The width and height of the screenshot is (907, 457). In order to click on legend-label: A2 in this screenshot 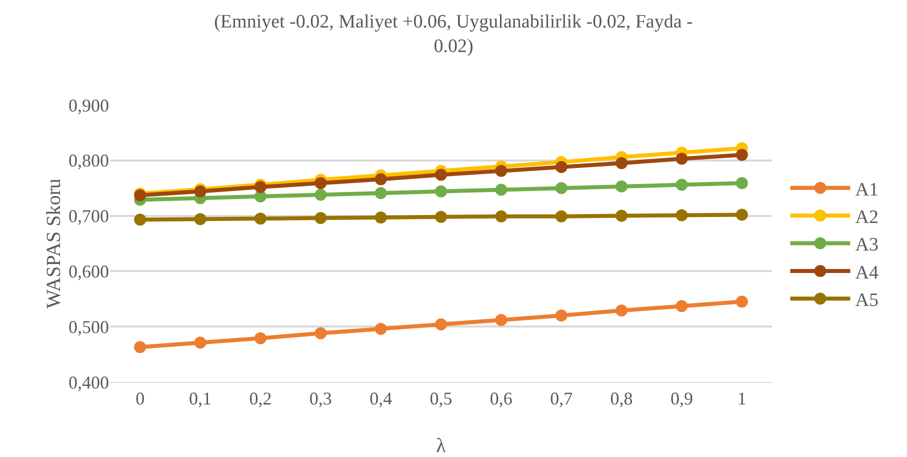, I will do `click(866, 217)`.